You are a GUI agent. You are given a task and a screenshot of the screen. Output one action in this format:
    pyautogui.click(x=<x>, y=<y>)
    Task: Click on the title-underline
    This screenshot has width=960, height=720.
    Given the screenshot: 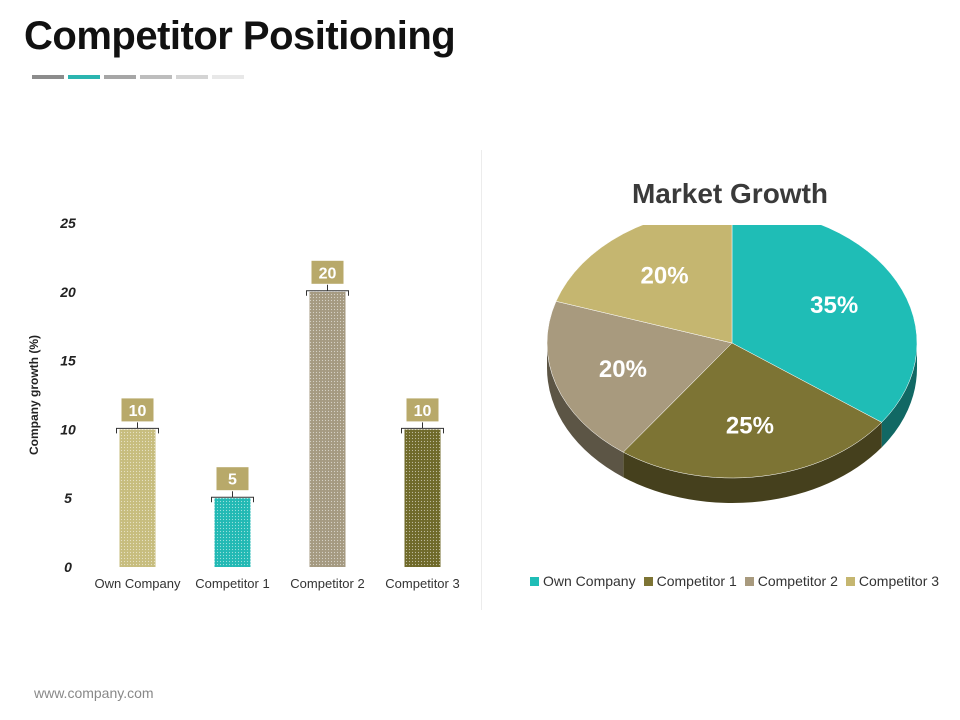 What is the action you would take?
    pyautogui.click(x=138, y=77)
    